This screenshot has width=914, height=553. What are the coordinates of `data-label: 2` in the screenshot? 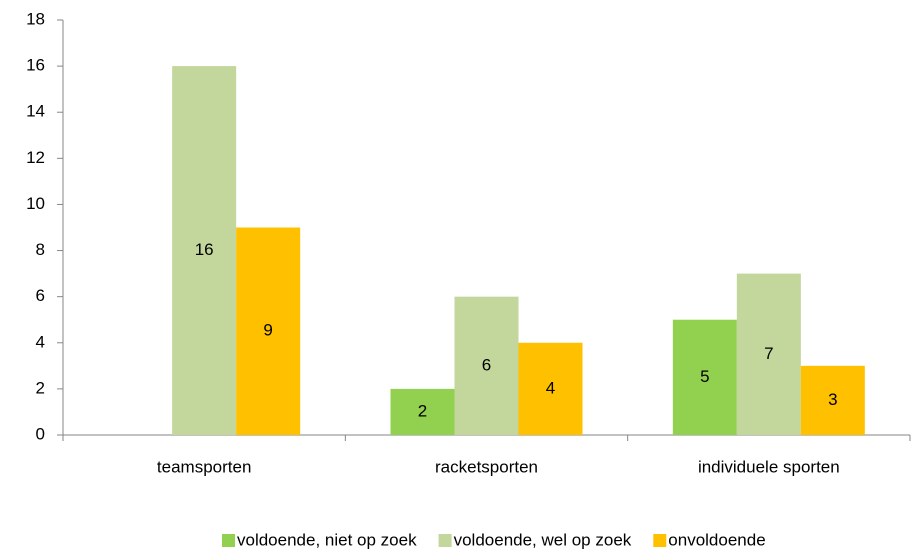 It's located at (422, 410).